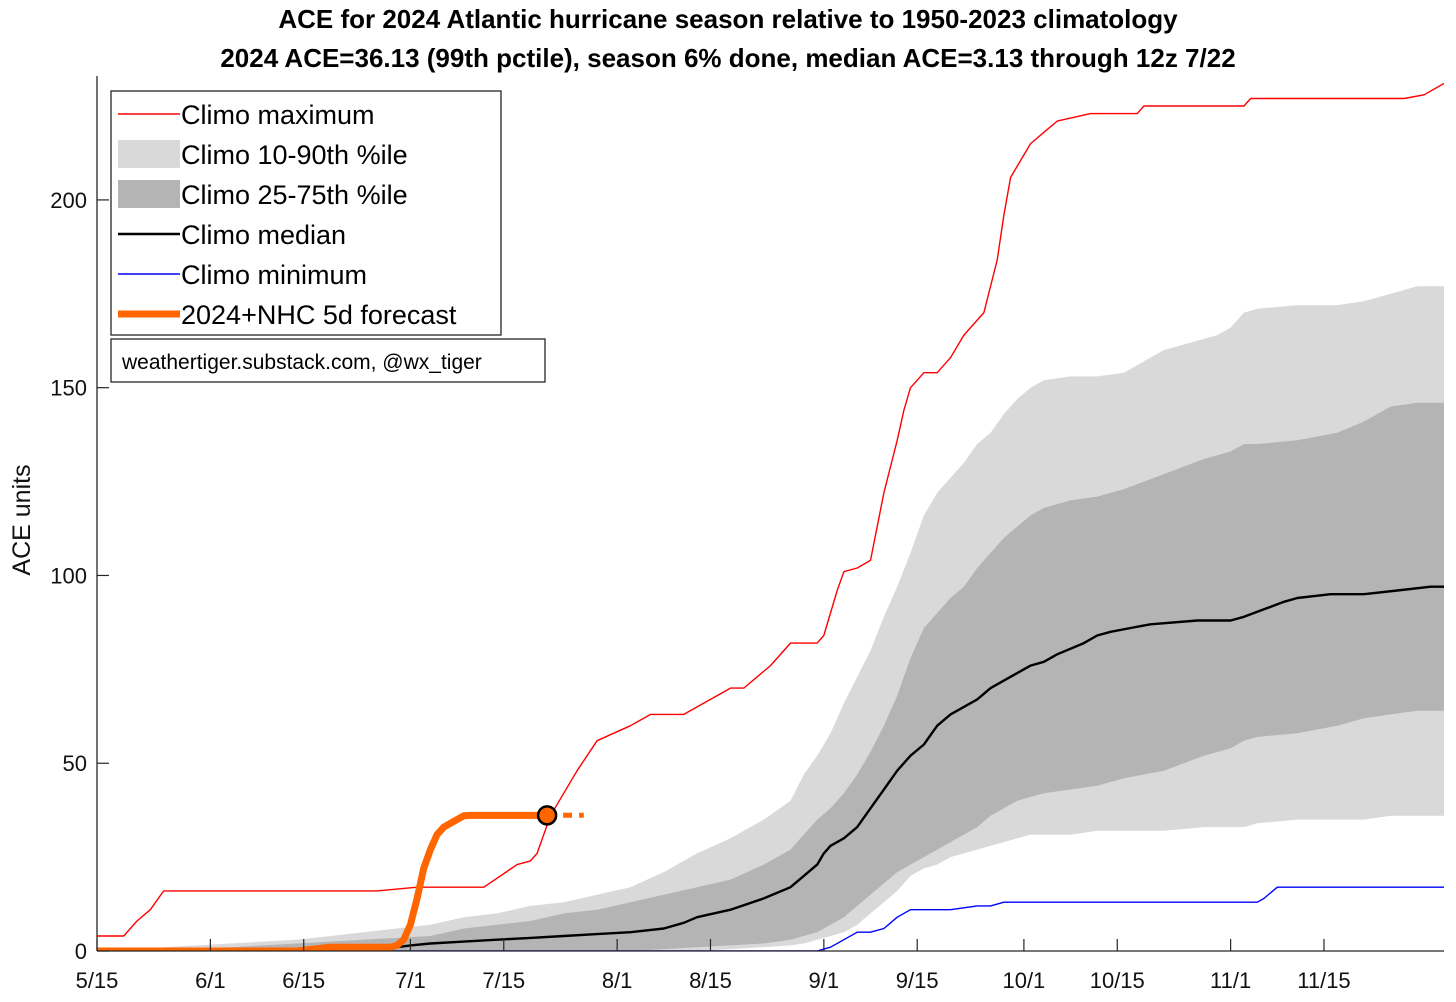 The height and width of the screenshot is (1002, 1456). Describe the element at coordinates (210, 980) in the screenshot. I see `x-tick-label: 6/1` at that location.